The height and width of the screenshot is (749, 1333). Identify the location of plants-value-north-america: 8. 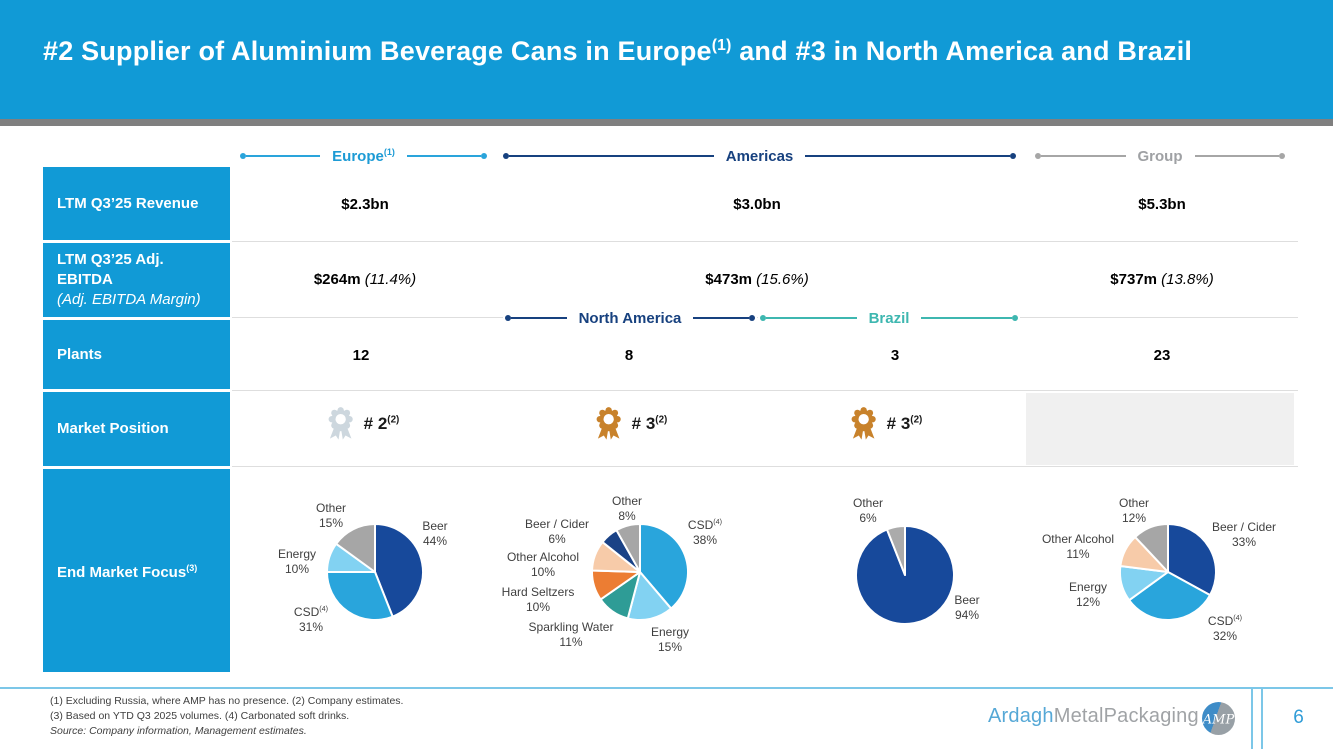
(629, 355).